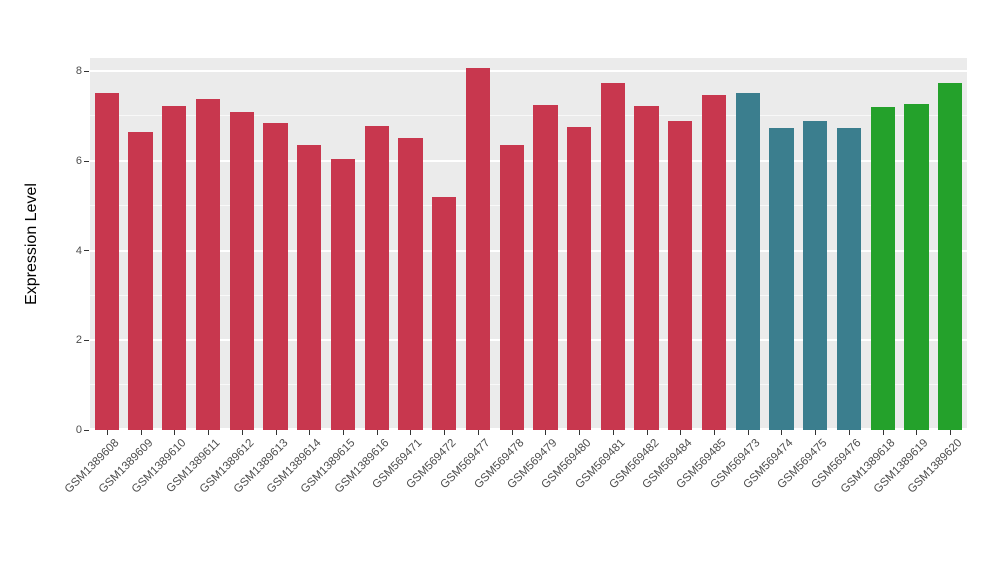 The width and height of the screenshot is (1000, 580). What do you see at coordinates (309, 287) in the screenshot?
I see `bar-GSM1389614` at bounding box center [309, 287].